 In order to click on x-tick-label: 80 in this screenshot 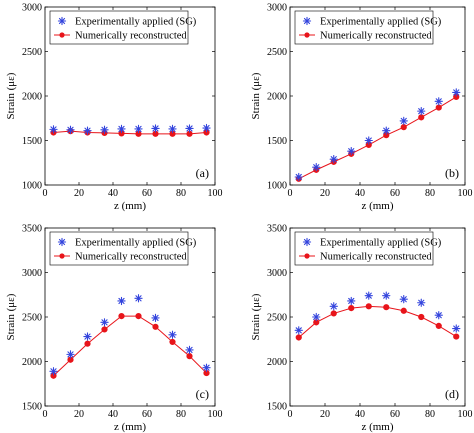, I will do `click(430, 414)`.